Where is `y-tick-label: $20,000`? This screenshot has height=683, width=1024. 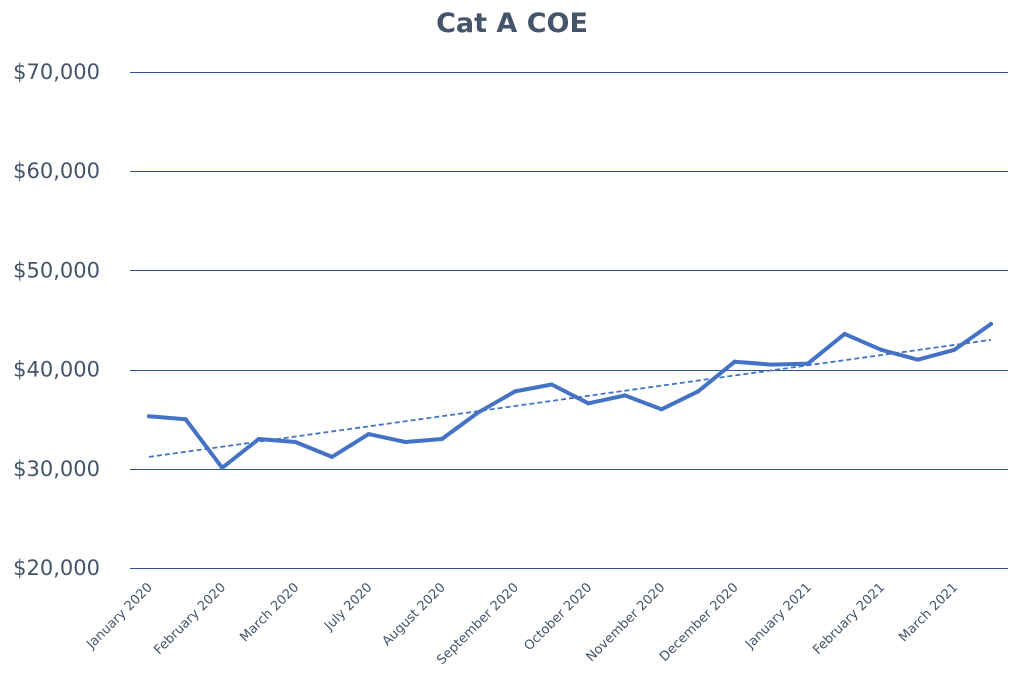 y-tick-label: $20,000 is located at coordinates (56, 568).